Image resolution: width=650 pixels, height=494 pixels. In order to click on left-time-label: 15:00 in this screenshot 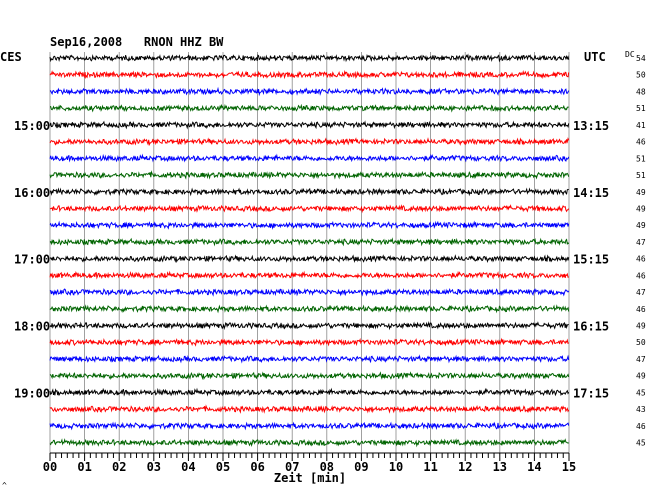, I will do `click(32, 126)`.